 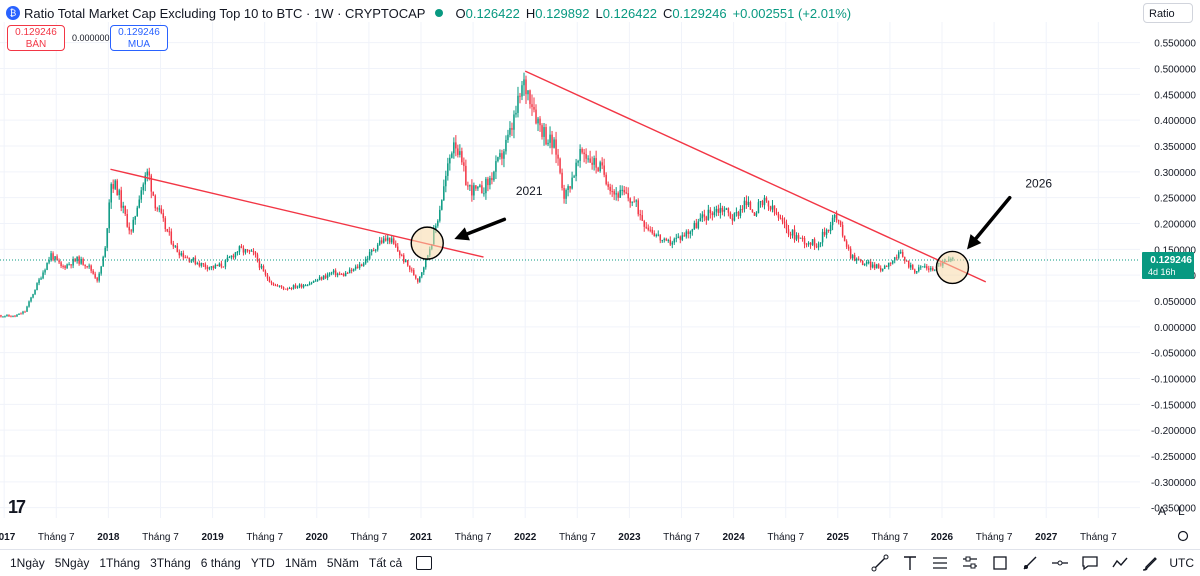 What do you see at coordinates (970, 563) in the screenshot?
I see `position-tool-icon` at bounding box center [970, 563].